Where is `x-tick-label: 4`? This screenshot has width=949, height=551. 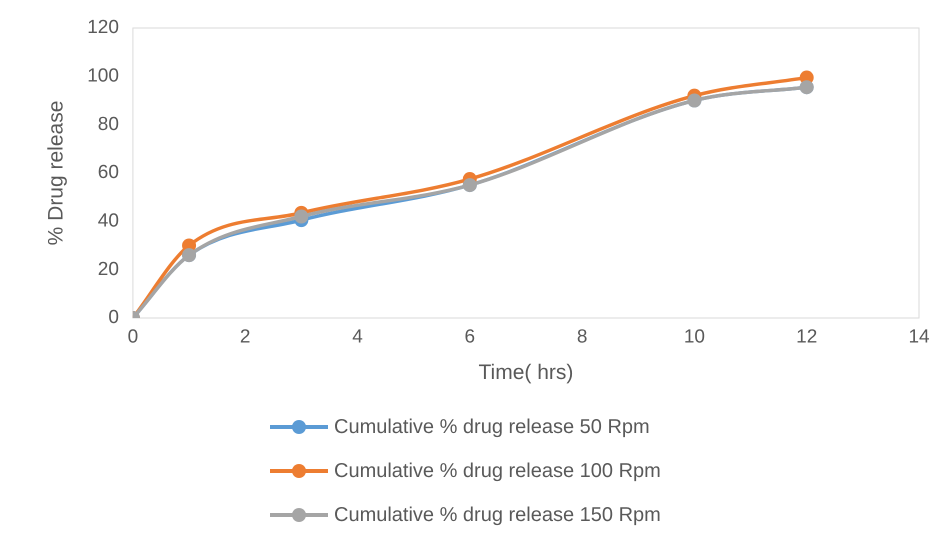 x-tick-label: 4 is located at coordinates (358, 337).